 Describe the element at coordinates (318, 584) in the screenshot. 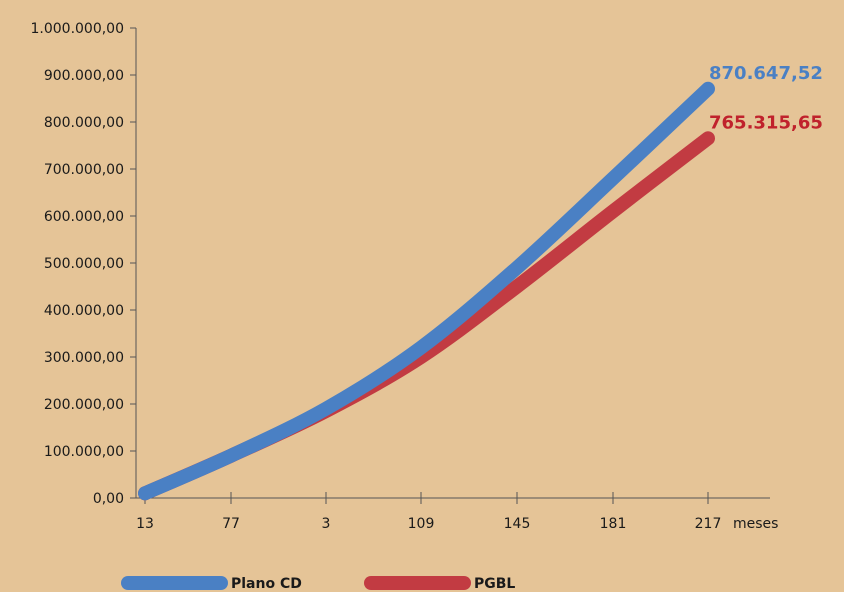

I see `legend: Plano CD PGBL` at that location.